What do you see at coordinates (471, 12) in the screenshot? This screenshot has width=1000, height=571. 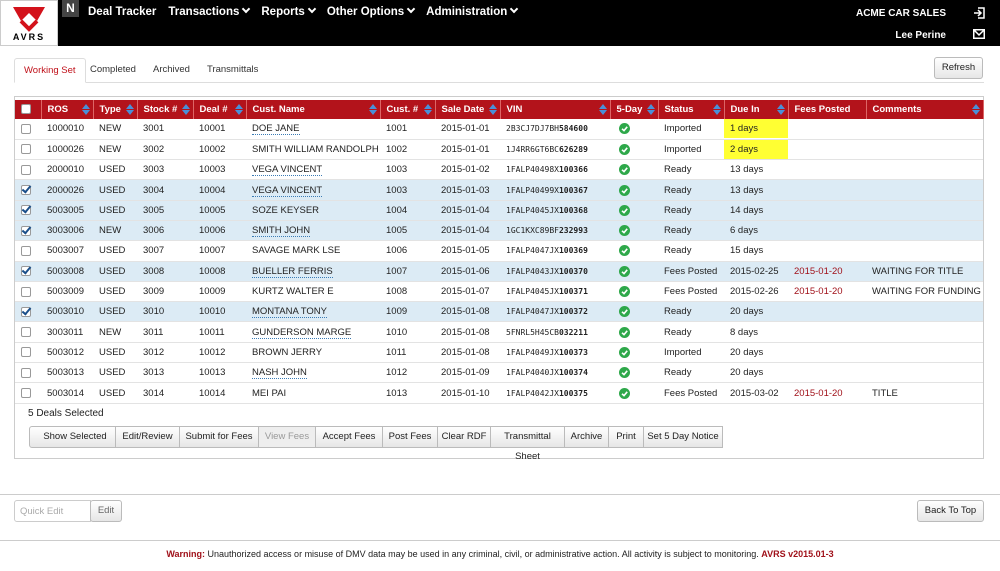 I see `nav-item: Administration` at bounding box center [471, 12].